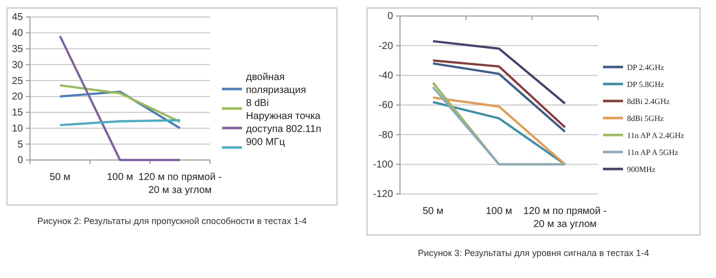 This screenshot has width=716, height=278. I want to click on y-tick-label: 25, so click(18, 81).